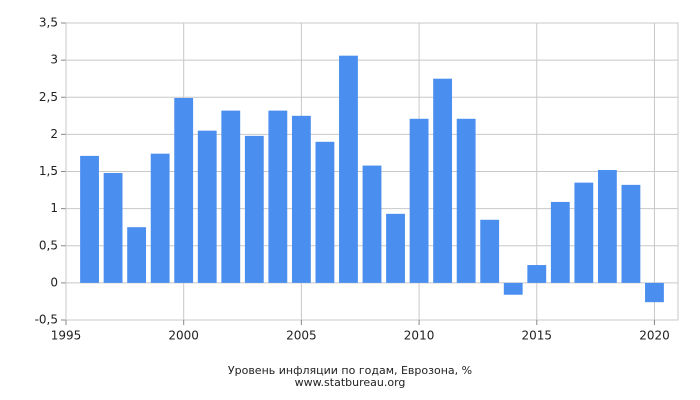  What do you see at coordinates (48, 23) in the screenshot?
I see `y-tick-label: 3,5` at bounding box center [48, 23].